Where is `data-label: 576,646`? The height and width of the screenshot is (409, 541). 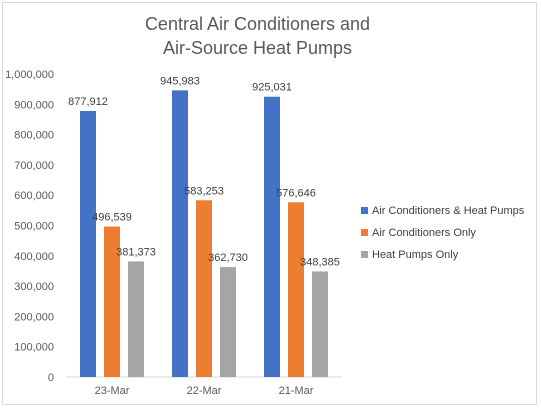
data-label: 576,646 is located at coordinates (296, 193).